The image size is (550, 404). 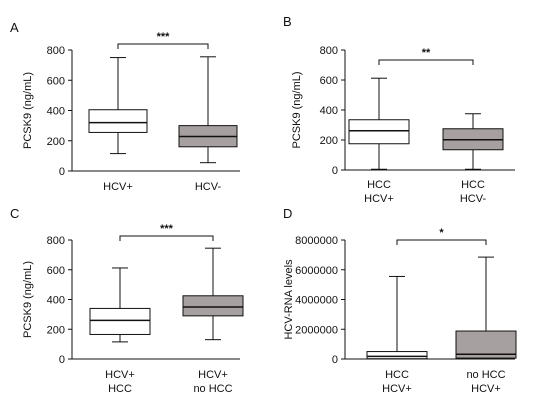 What do you see at coordinates (287, 213) in the screenshot?
I see `panel-letter: D` at bounding box center [287, 213].